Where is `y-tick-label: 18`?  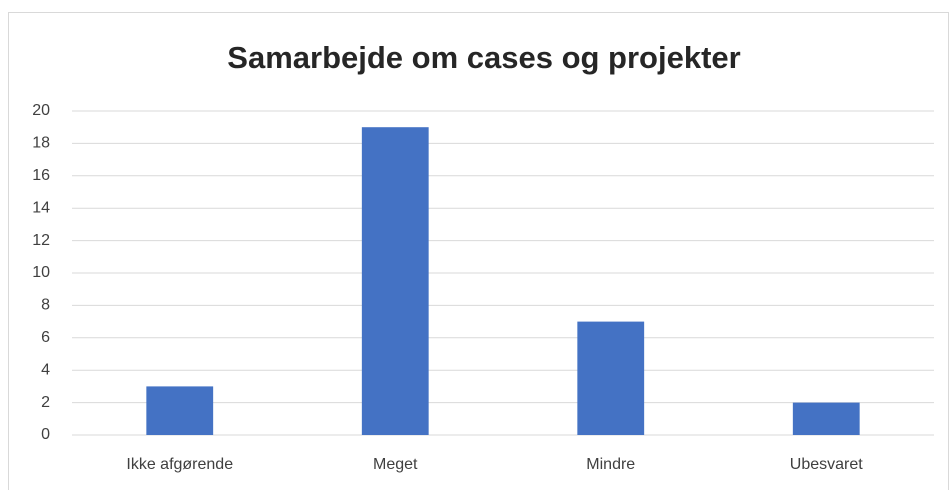 y-tick-label: 18 is located at coordinates (41, 143).